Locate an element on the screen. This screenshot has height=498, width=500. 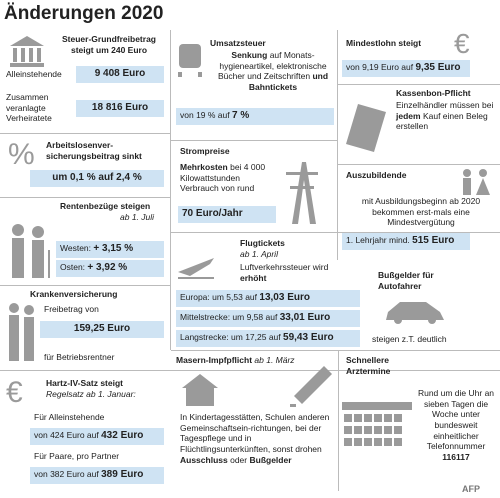
date: ab 1. Juli is located at coordinates (137, 217).